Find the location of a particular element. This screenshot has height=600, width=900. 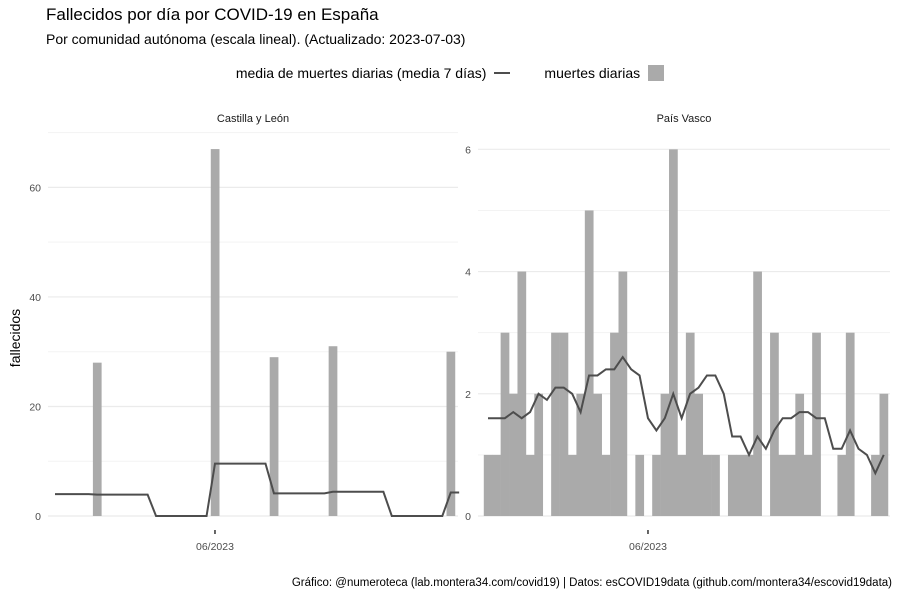

y-tick-label: 40 is located at coordinates (35, 298).